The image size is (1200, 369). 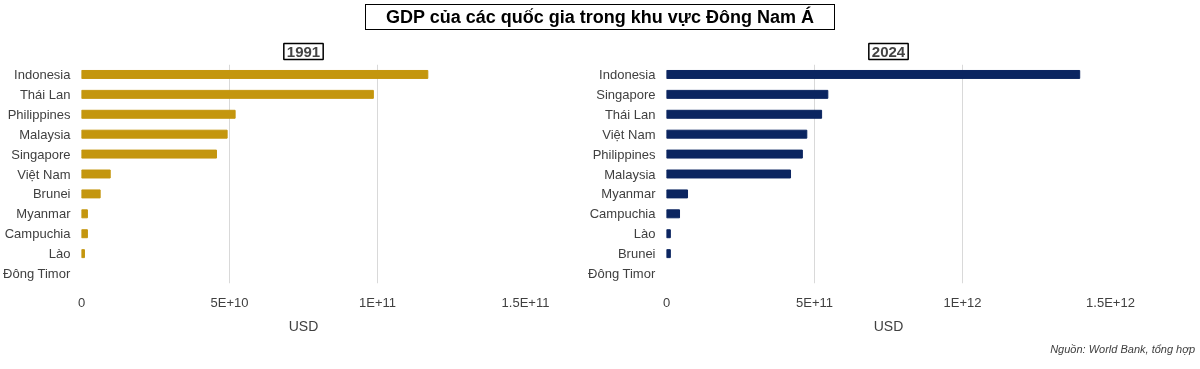 What do you see at coordinates (1122, 349) in the screenshot?
I see `text: Nguồn: World Bank, tổng hợp` at bounding box center [1122, 349].